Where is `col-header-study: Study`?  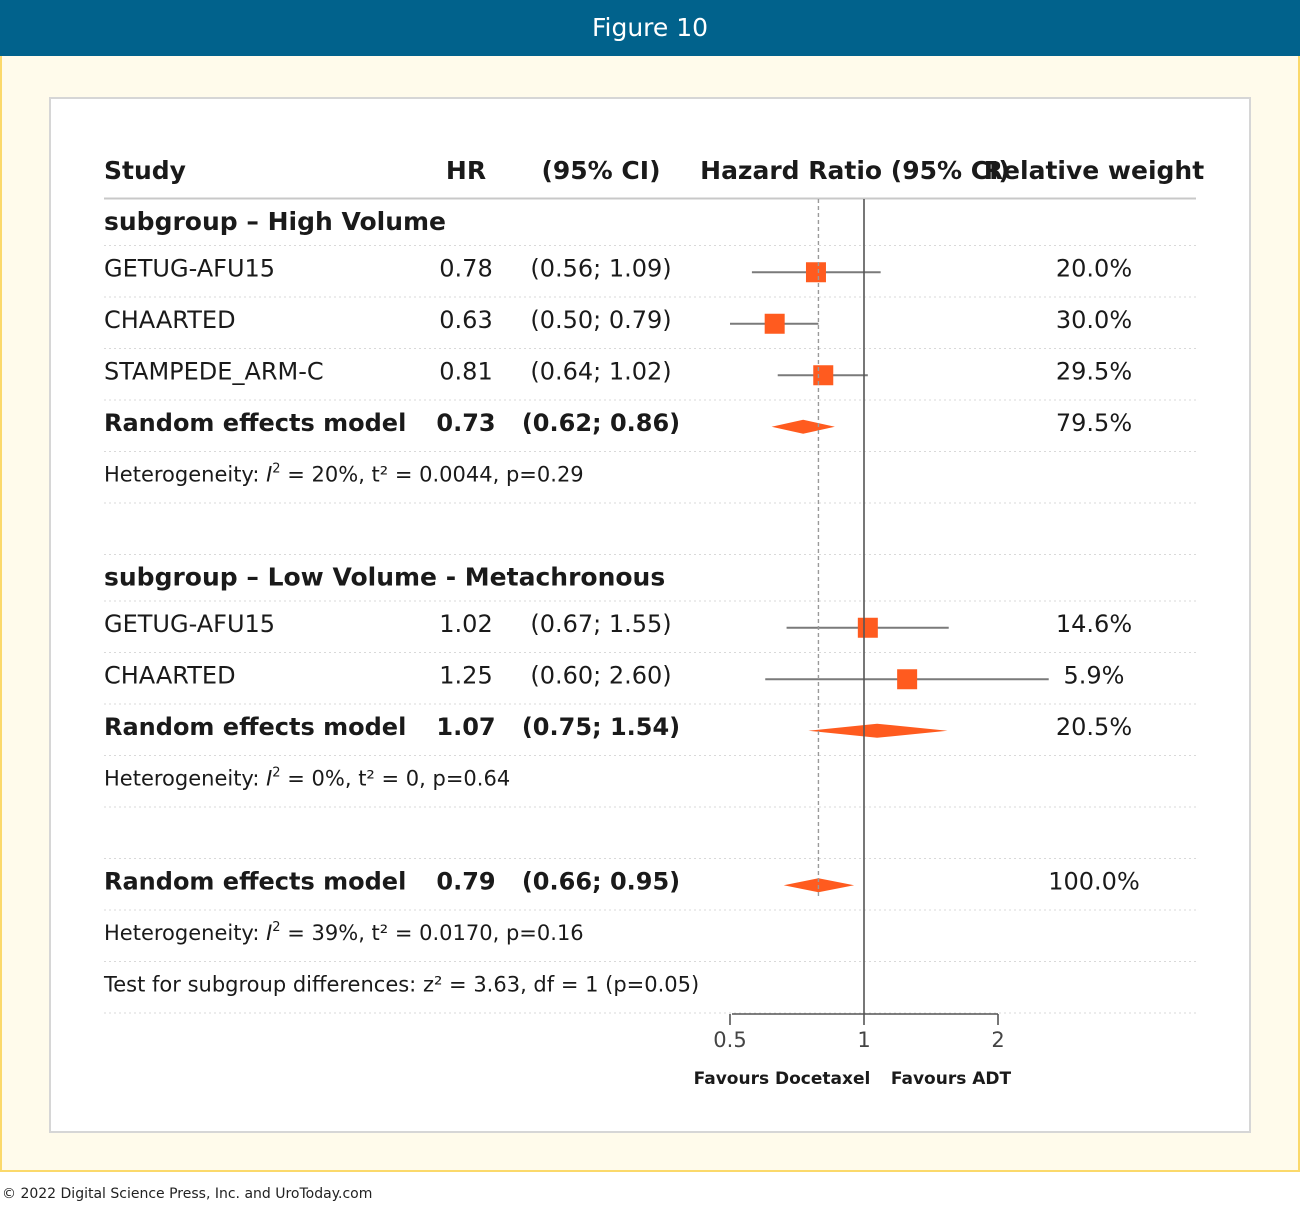
col-header-study: Study is located at coordinates (145, 170).